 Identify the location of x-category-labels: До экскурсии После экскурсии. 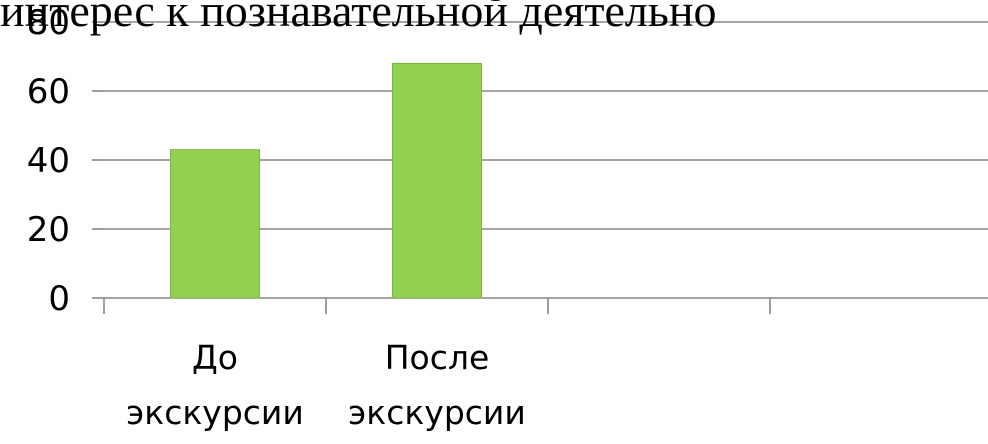
(326, 385).